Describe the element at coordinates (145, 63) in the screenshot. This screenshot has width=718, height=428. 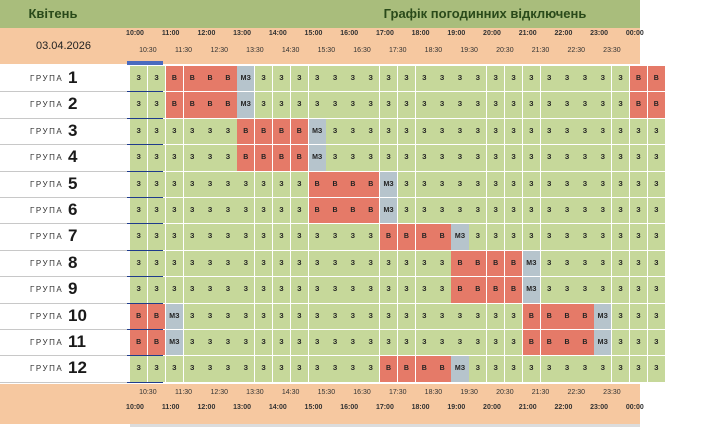
I see `column-scroll-indicator` at that location.